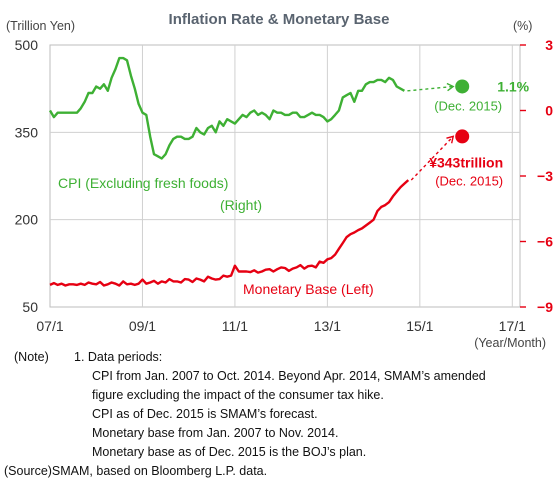 This screenshot has height=486, width=558. I want to click on cpi-series-annotation: CPI (Excluding fresh foods), so click(143, 183).